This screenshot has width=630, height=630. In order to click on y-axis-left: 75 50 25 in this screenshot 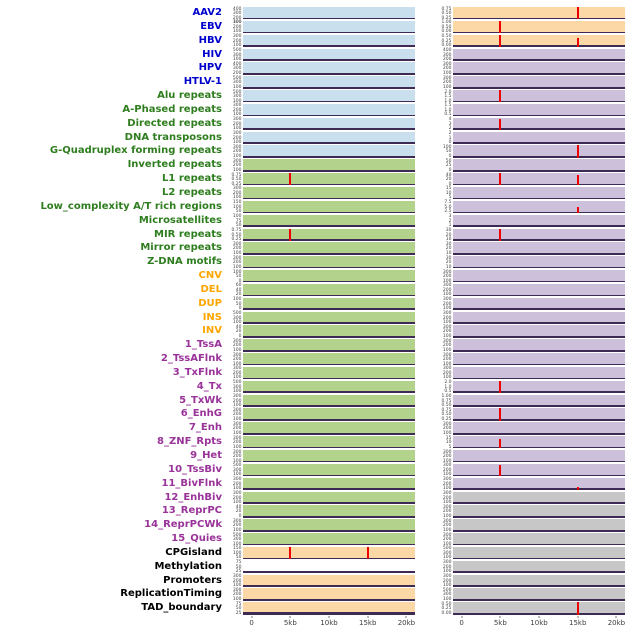, I will do `click(235, 608)`.